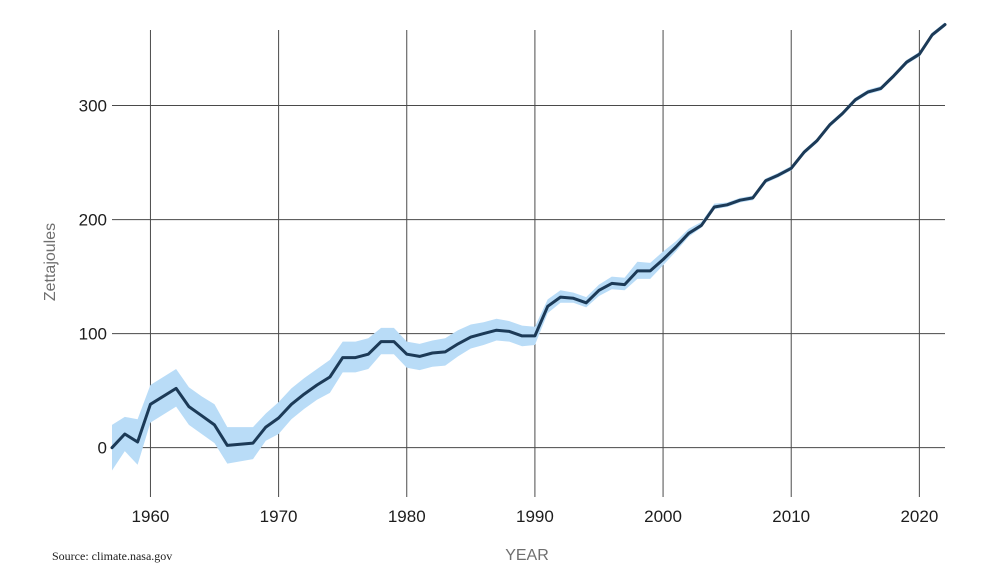 This screenshot has height=582, width=1000. I want to click on data-point-2020, so click(919, 54).